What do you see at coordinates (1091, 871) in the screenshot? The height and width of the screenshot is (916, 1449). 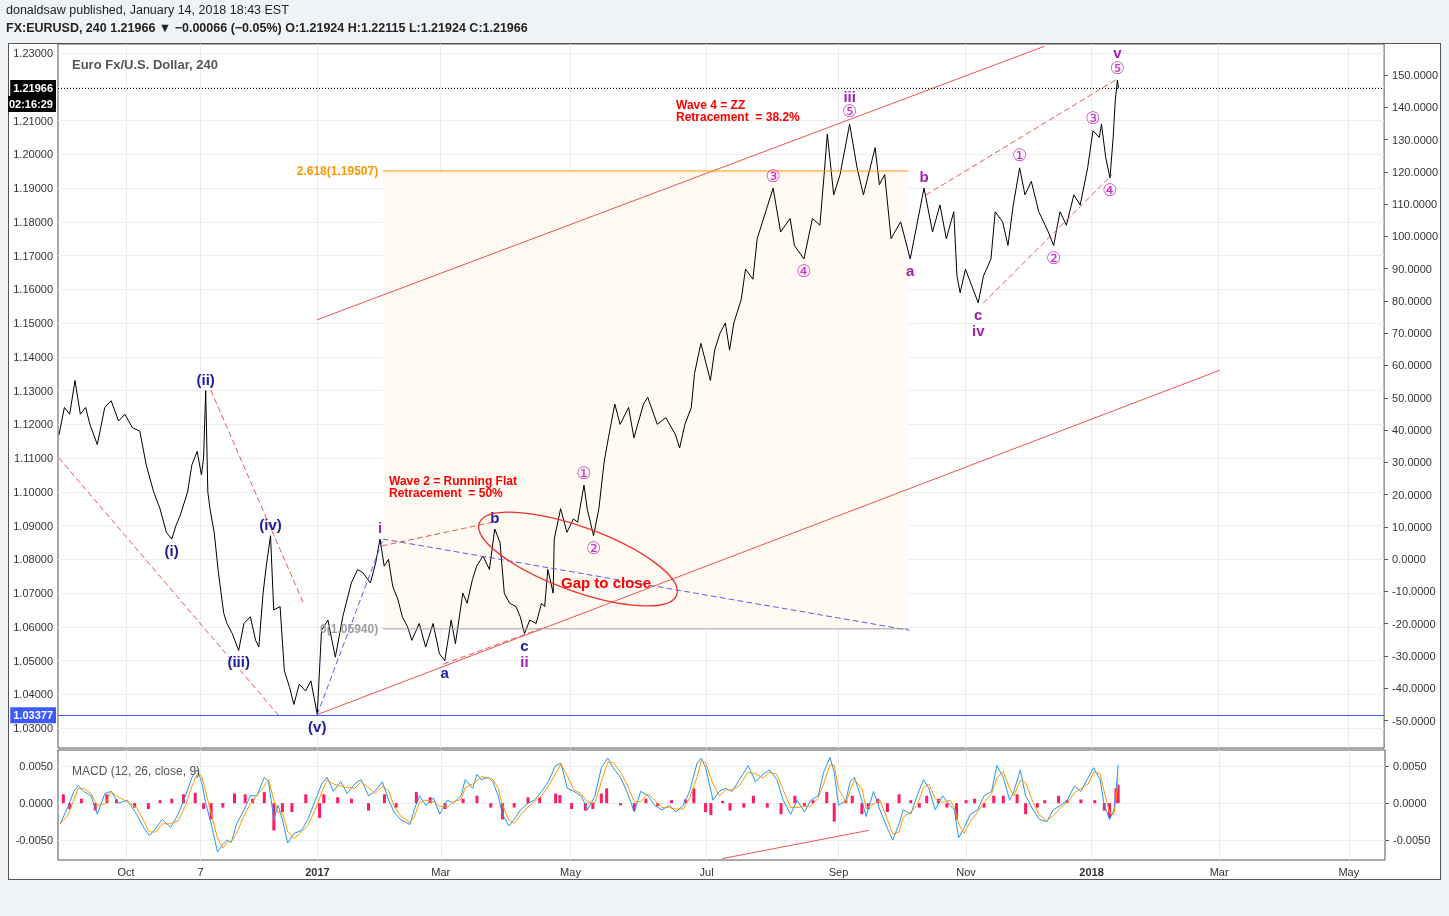 I see `x-tick-label: 2018` at bounding box center [1091, 871].